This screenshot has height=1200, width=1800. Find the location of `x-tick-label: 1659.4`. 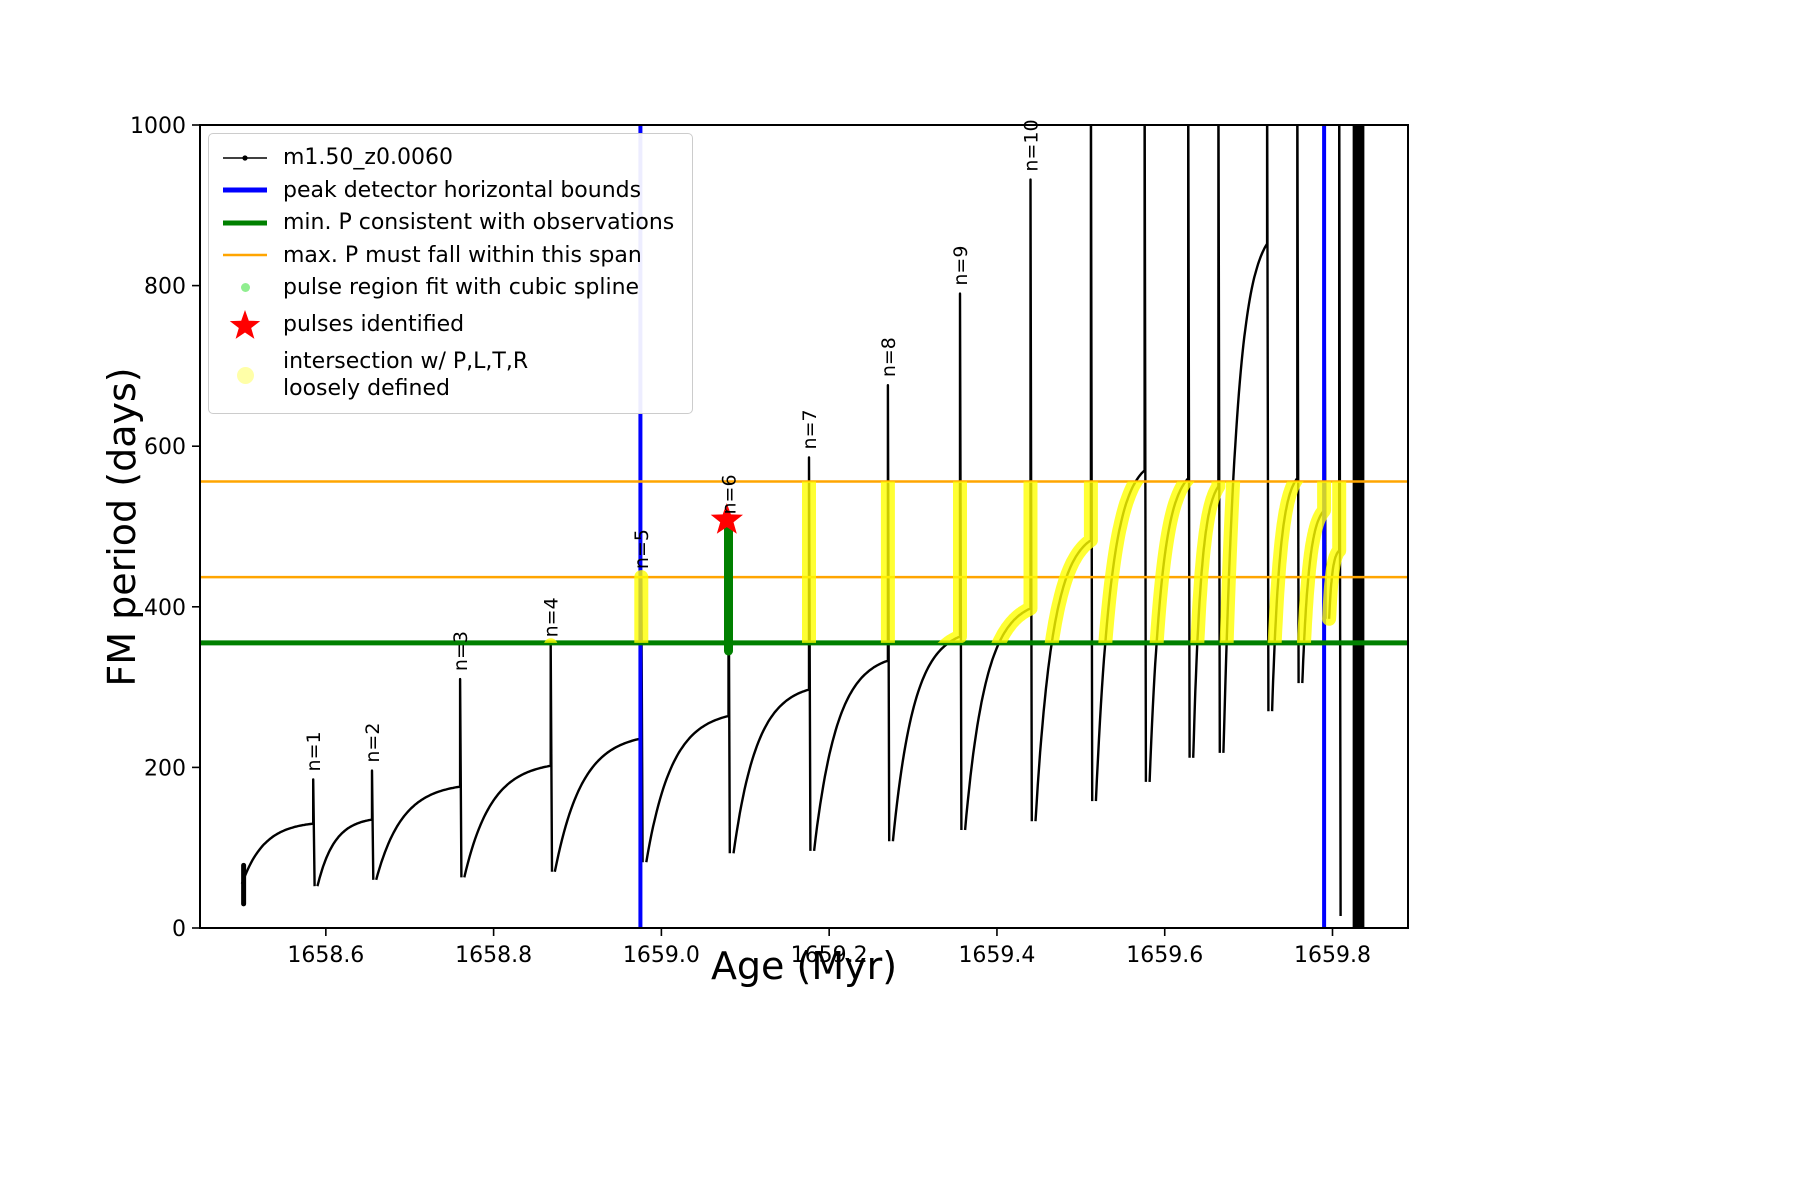

x-tick-label: 1659.4 is located at coordinates (996, 955).